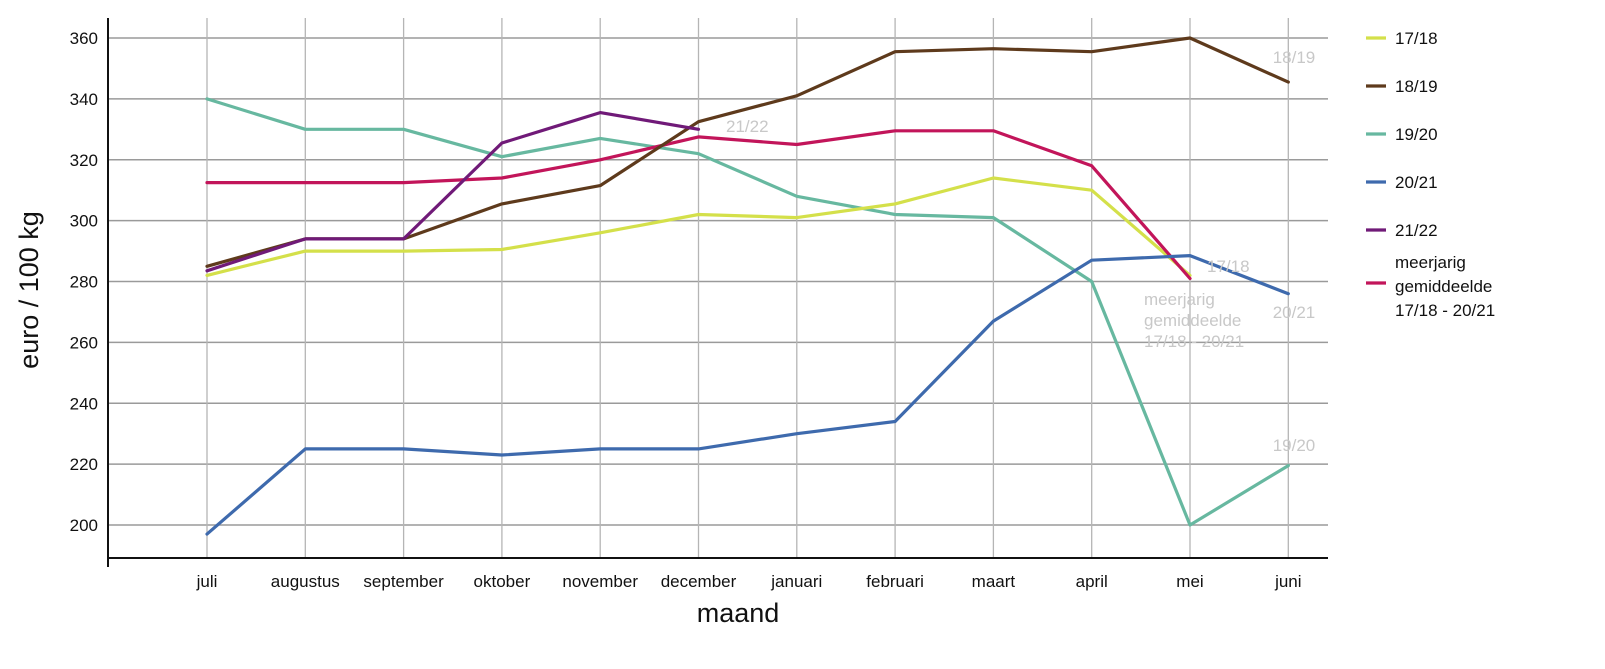 Image resolution: width=1605 pixels, height=669 pixels. I want to click on x-tick-label: november, so click(600, 581).